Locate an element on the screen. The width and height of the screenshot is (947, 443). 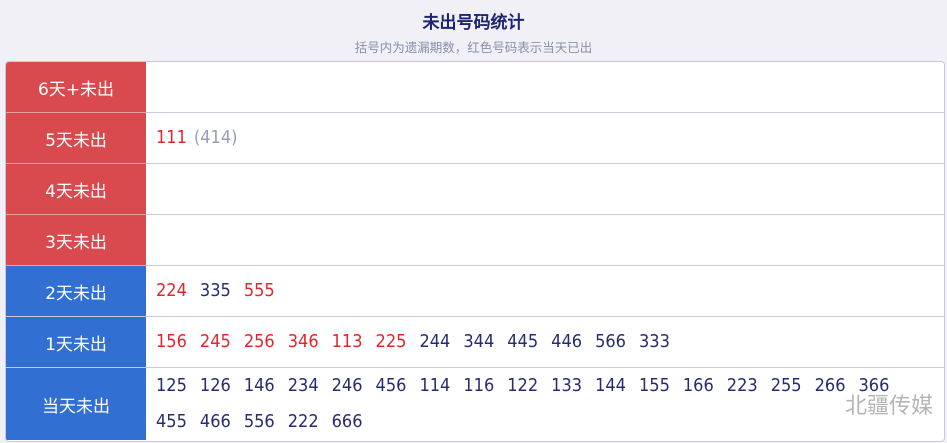
number: 234 is located at coordinates (303, 385).